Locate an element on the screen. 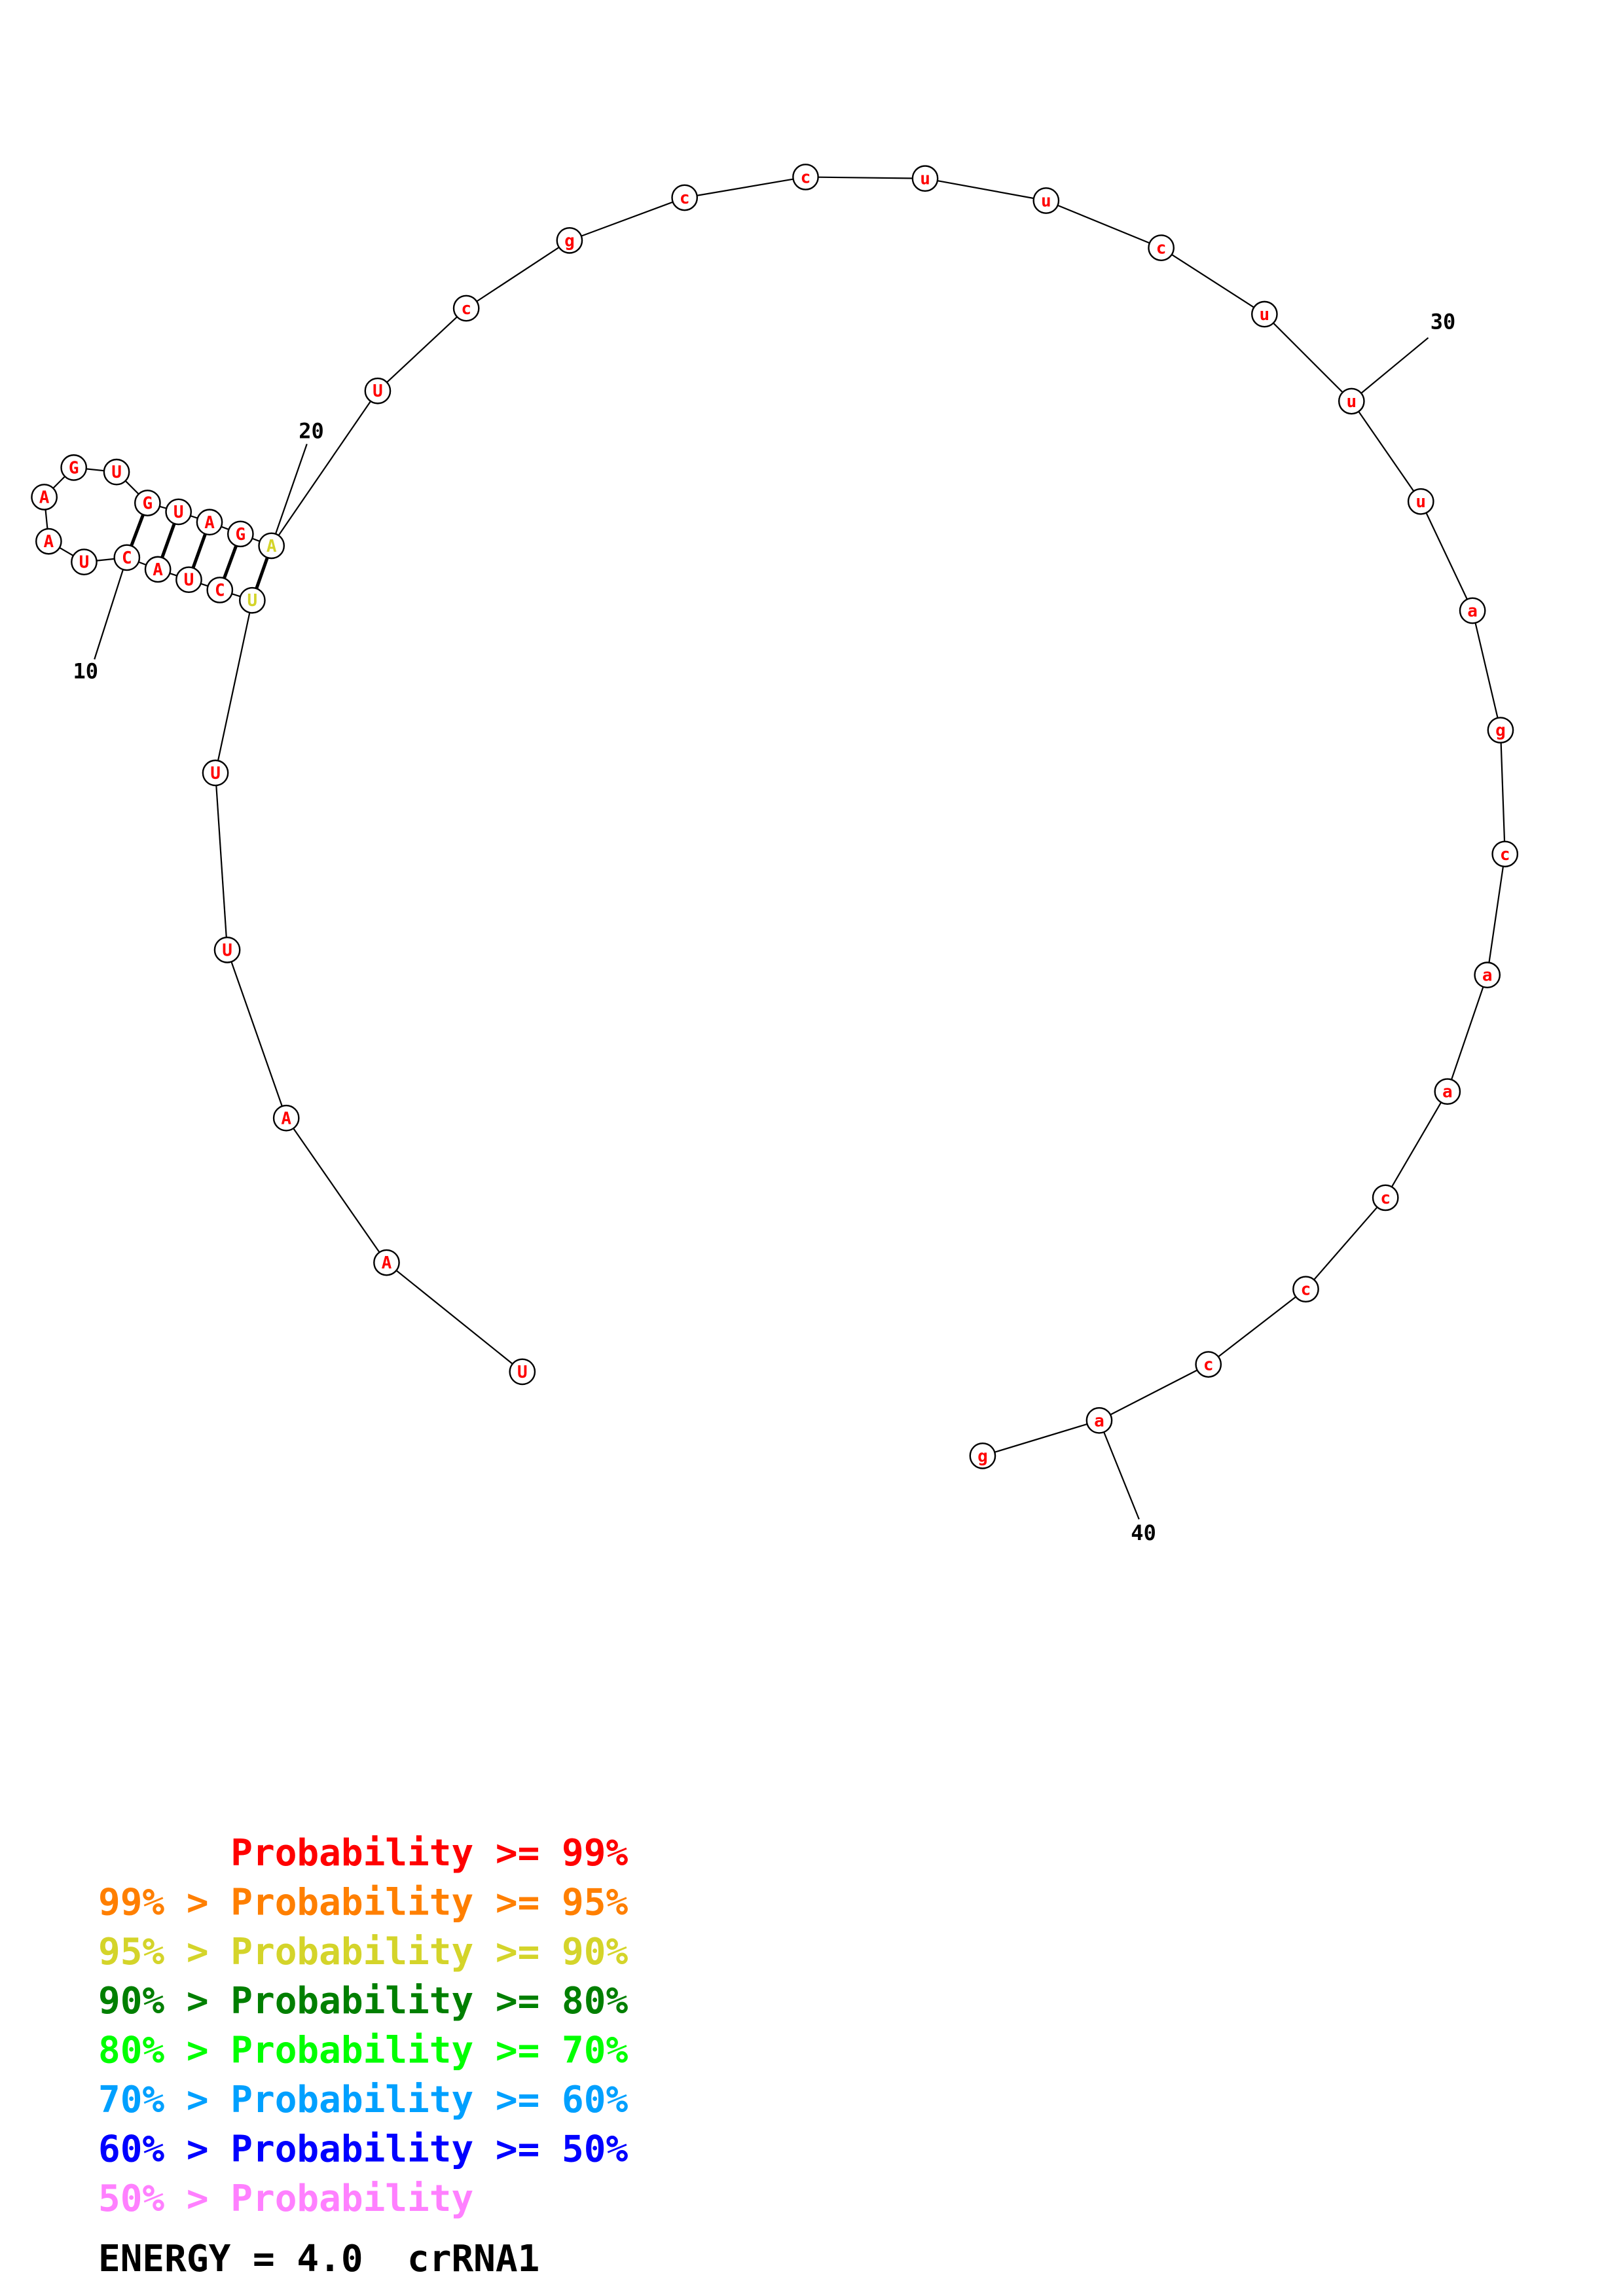 The image size is (1623, 2296). nucleotide-letter: g is located at coordinates (1500, 731).